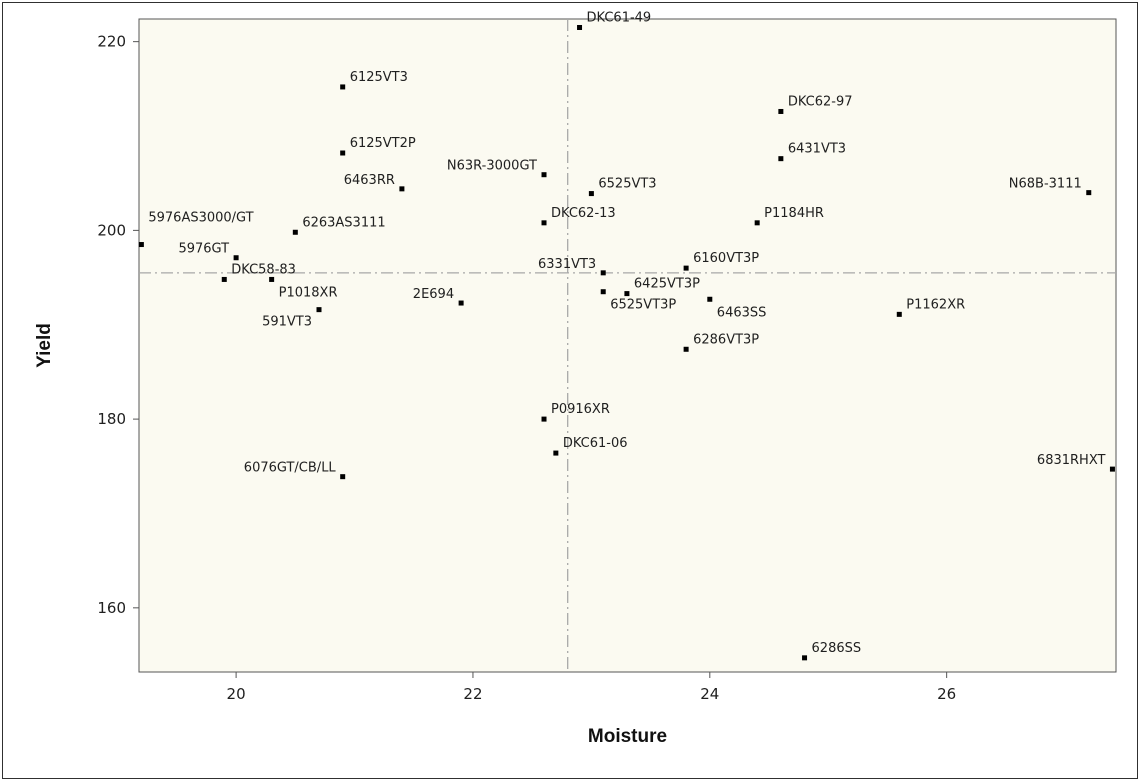 This screenshot has width=1142, height=783. I want to click on data-point-label: P1184HR, so click(794, 213).